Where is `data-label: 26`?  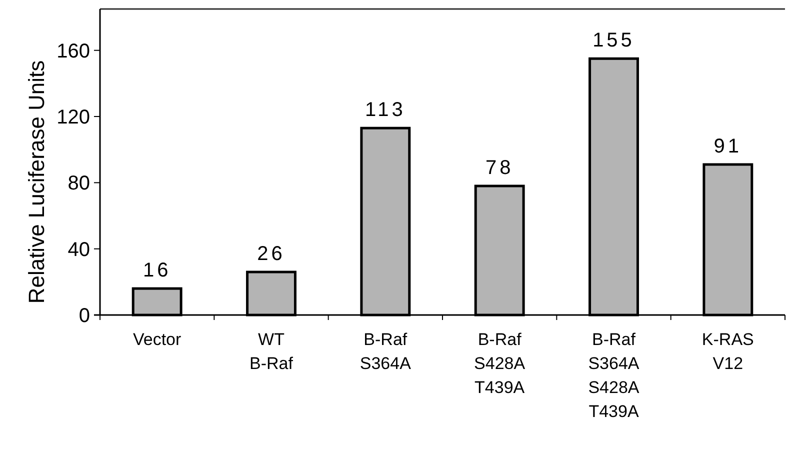
data-label: 26 is located at coordinates (271, 253).